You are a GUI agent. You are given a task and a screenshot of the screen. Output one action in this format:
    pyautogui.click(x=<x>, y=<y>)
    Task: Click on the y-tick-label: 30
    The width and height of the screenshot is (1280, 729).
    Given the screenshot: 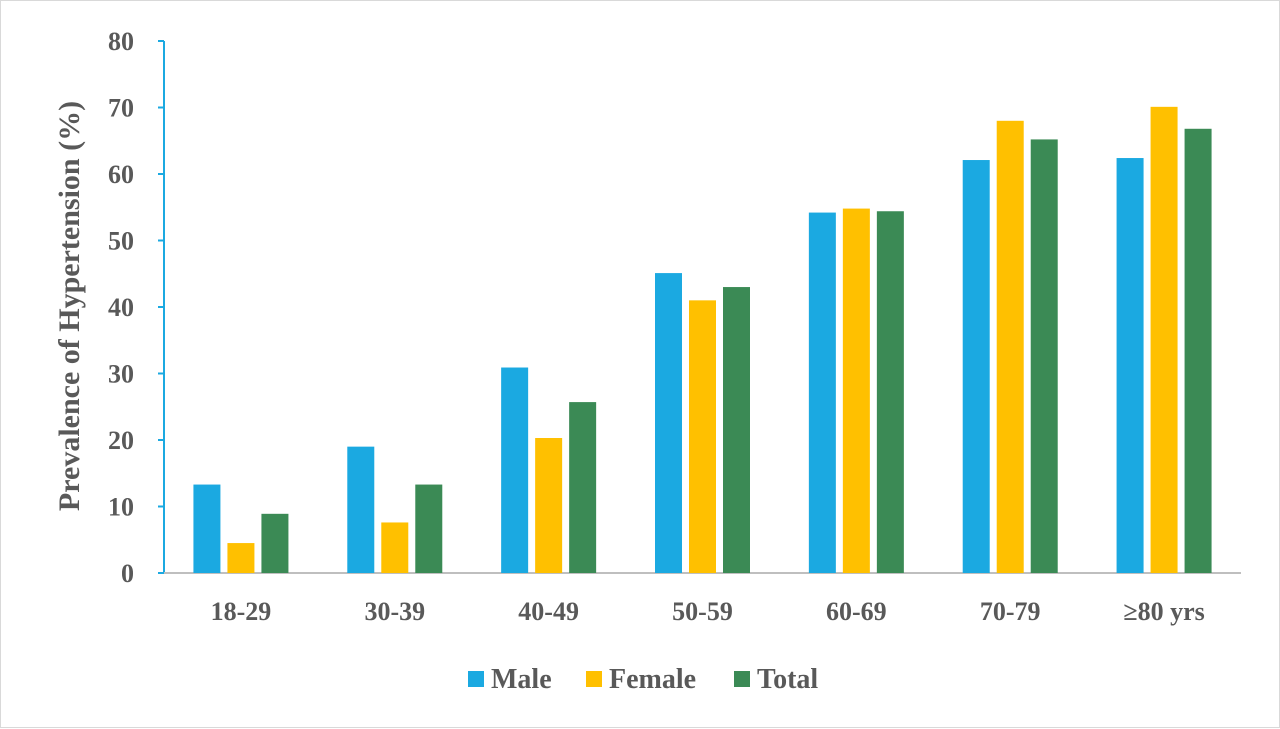 What is the action you would take?
    pyautogui.click(x=121, y=374)
    